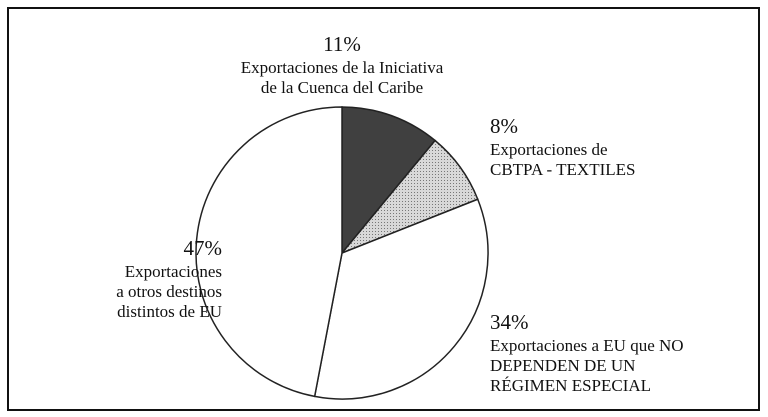 Image resolution: width=768 pixels, height=417 pixels. Describe the element at coordinates (570, 385) in the screenshot. I see `slice-label: RÉGIMEN ESPECIAL` at that location.